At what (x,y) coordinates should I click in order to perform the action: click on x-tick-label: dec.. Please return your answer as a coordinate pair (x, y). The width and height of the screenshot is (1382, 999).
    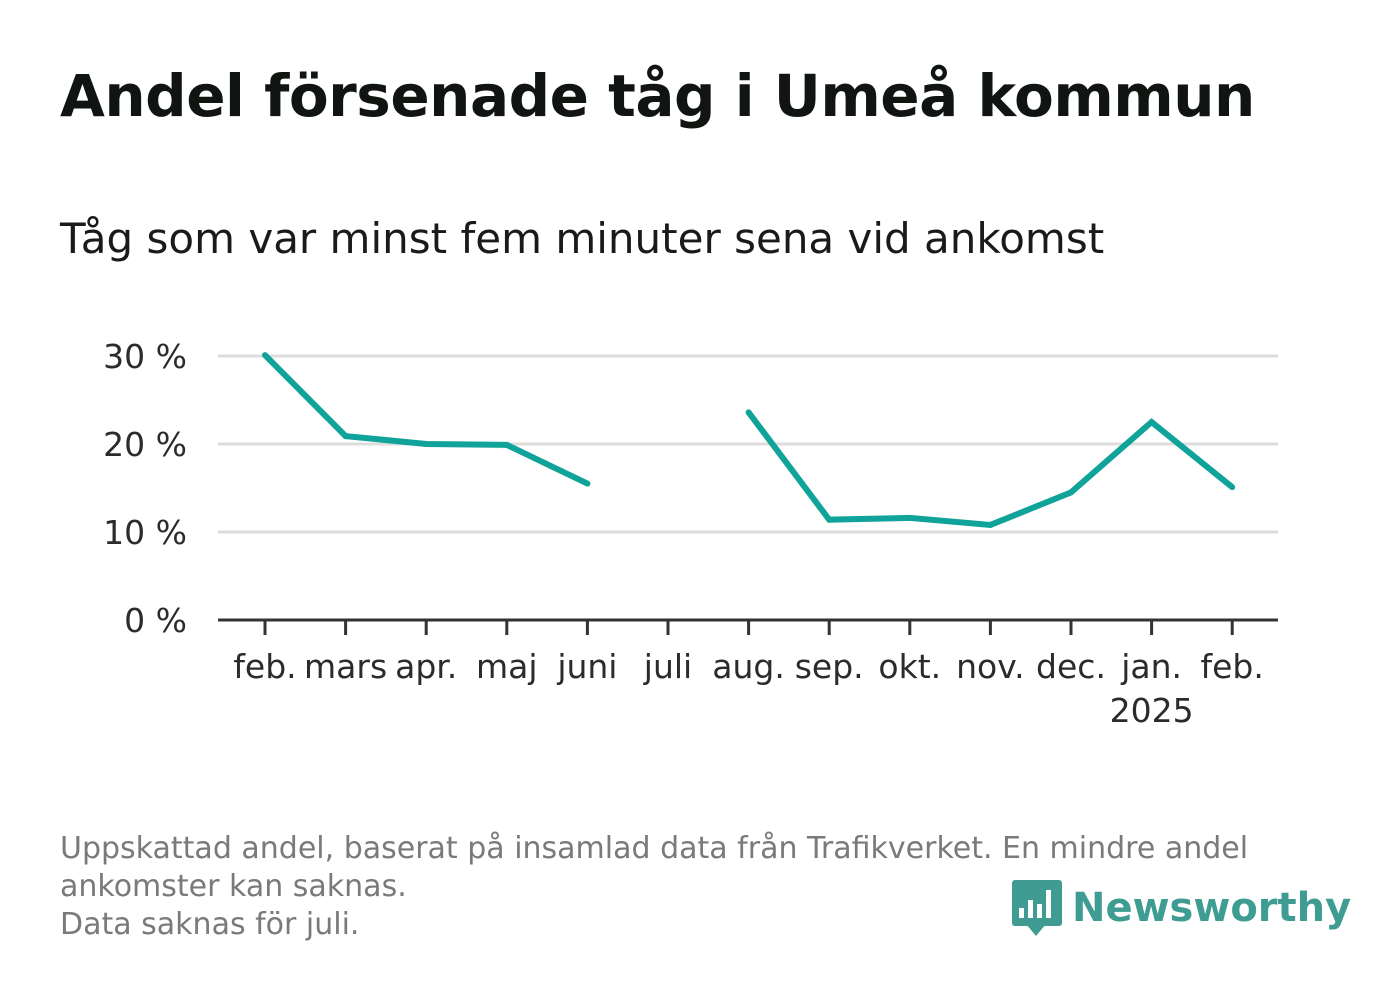
    Looking at the image, I should click on (1071, 666).